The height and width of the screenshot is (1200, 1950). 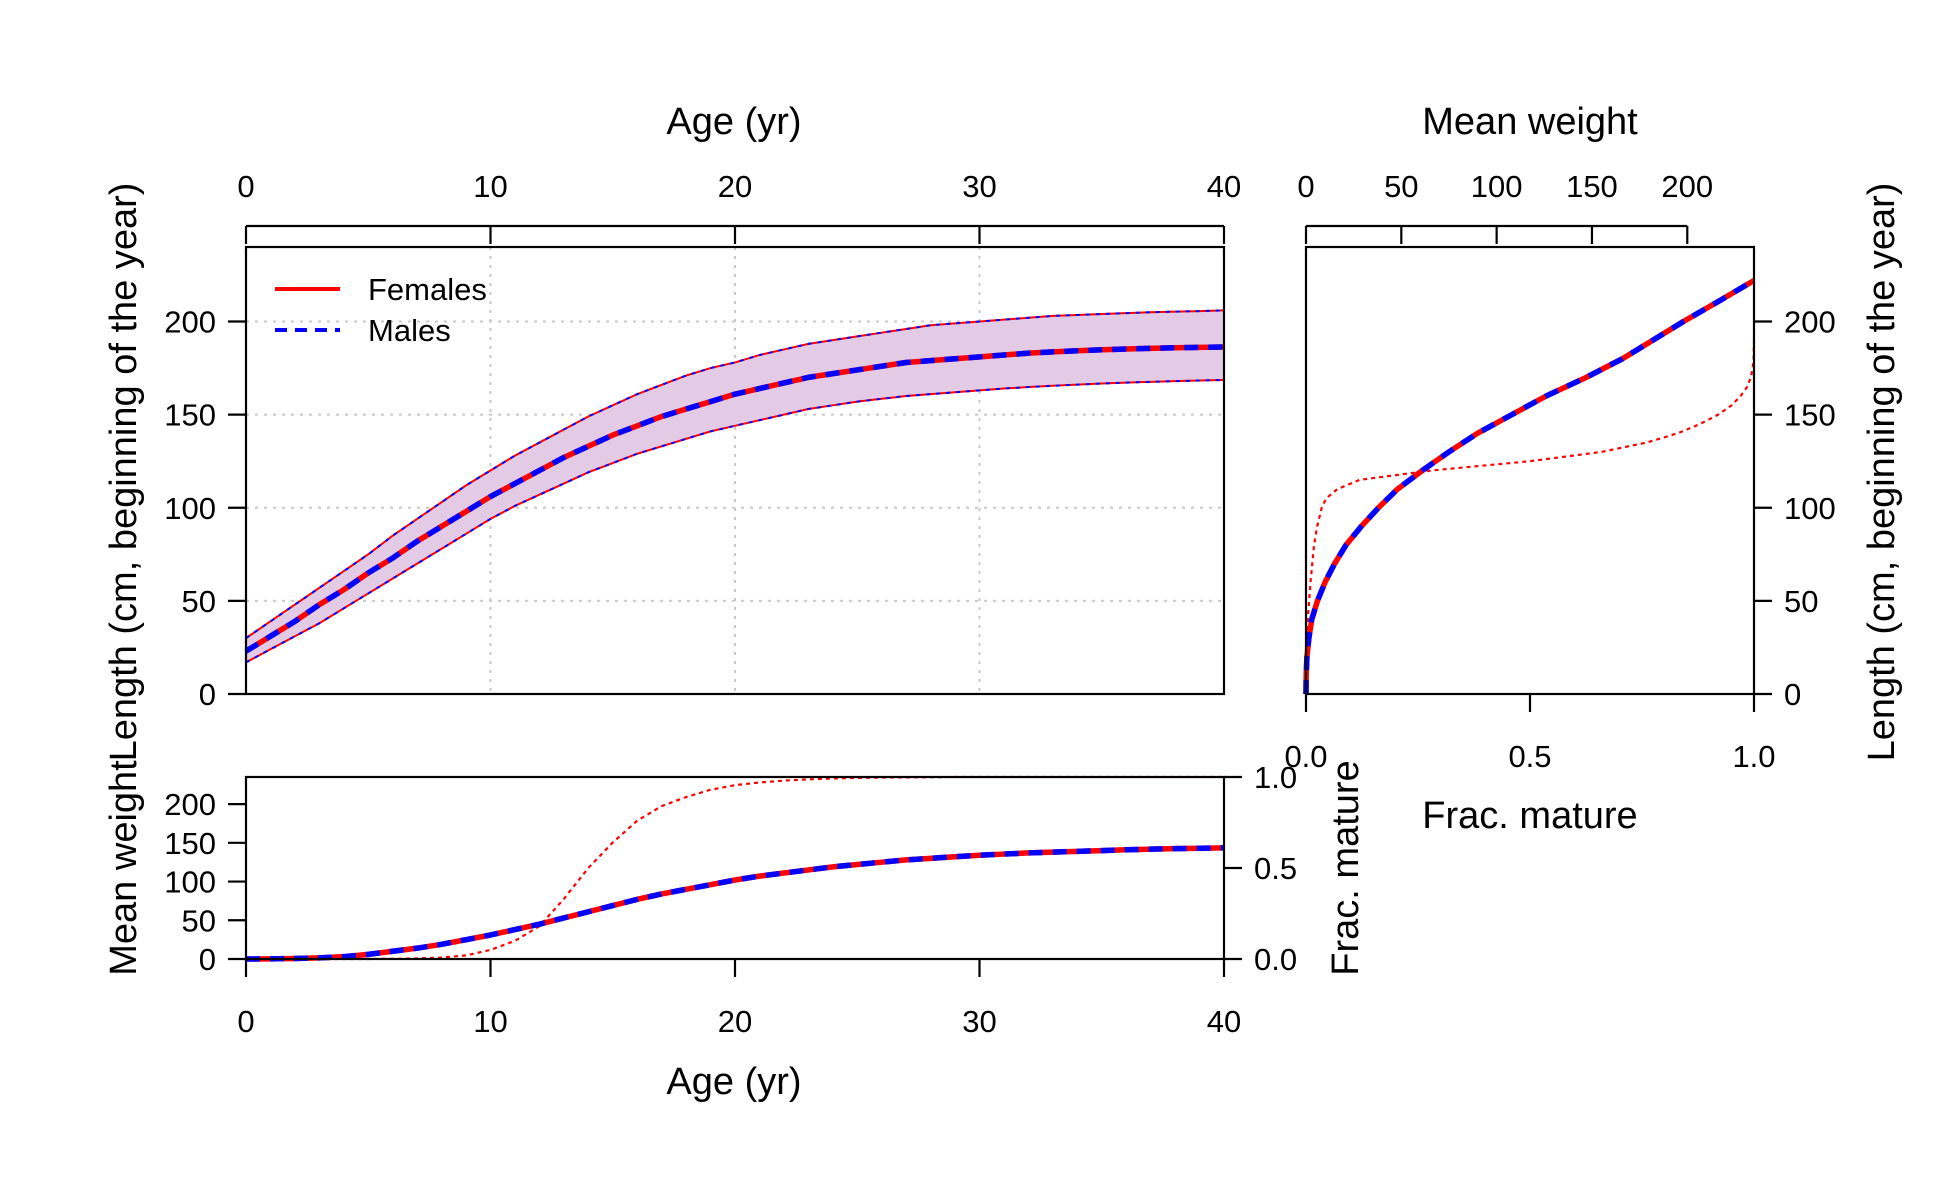 I want to click on length-at-age-line-males, so click(x=734, y=499).